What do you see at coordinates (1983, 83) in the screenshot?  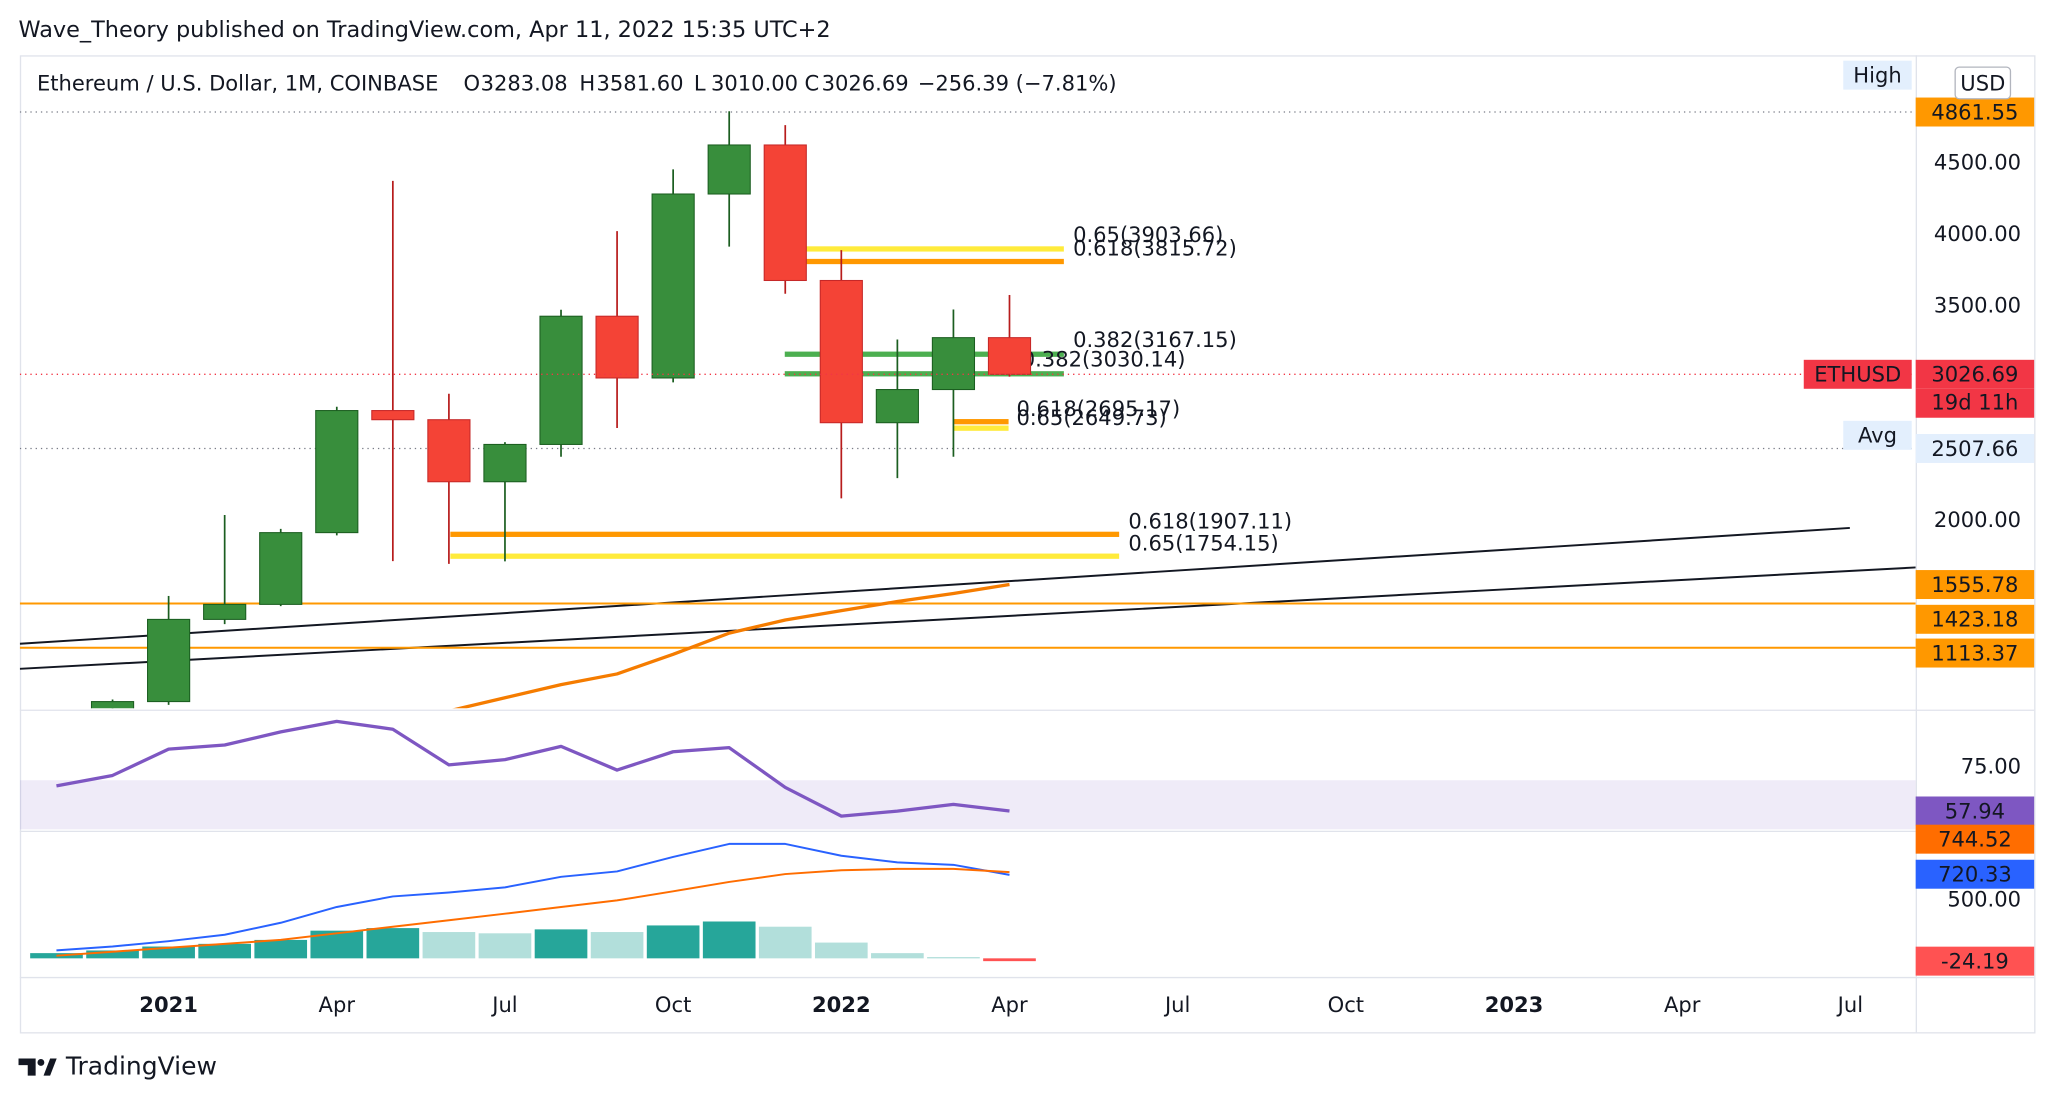 I see `currency-button` at bounding box center [1983, 83].